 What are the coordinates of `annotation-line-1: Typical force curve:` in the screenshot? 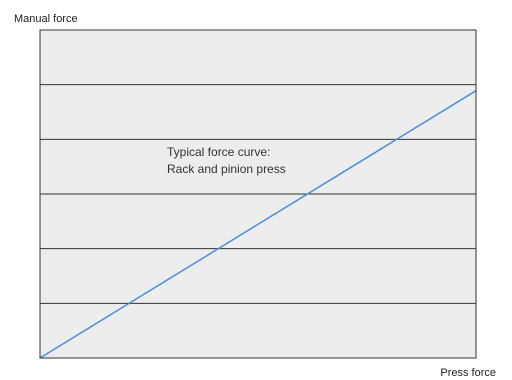 It's located at (218, 152).